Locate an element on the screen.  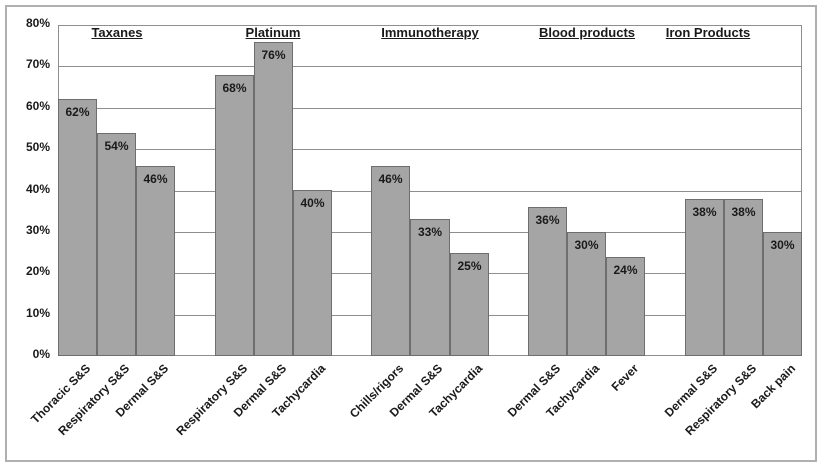
bar-value-label: 54% is located at coordinates (116, 146).